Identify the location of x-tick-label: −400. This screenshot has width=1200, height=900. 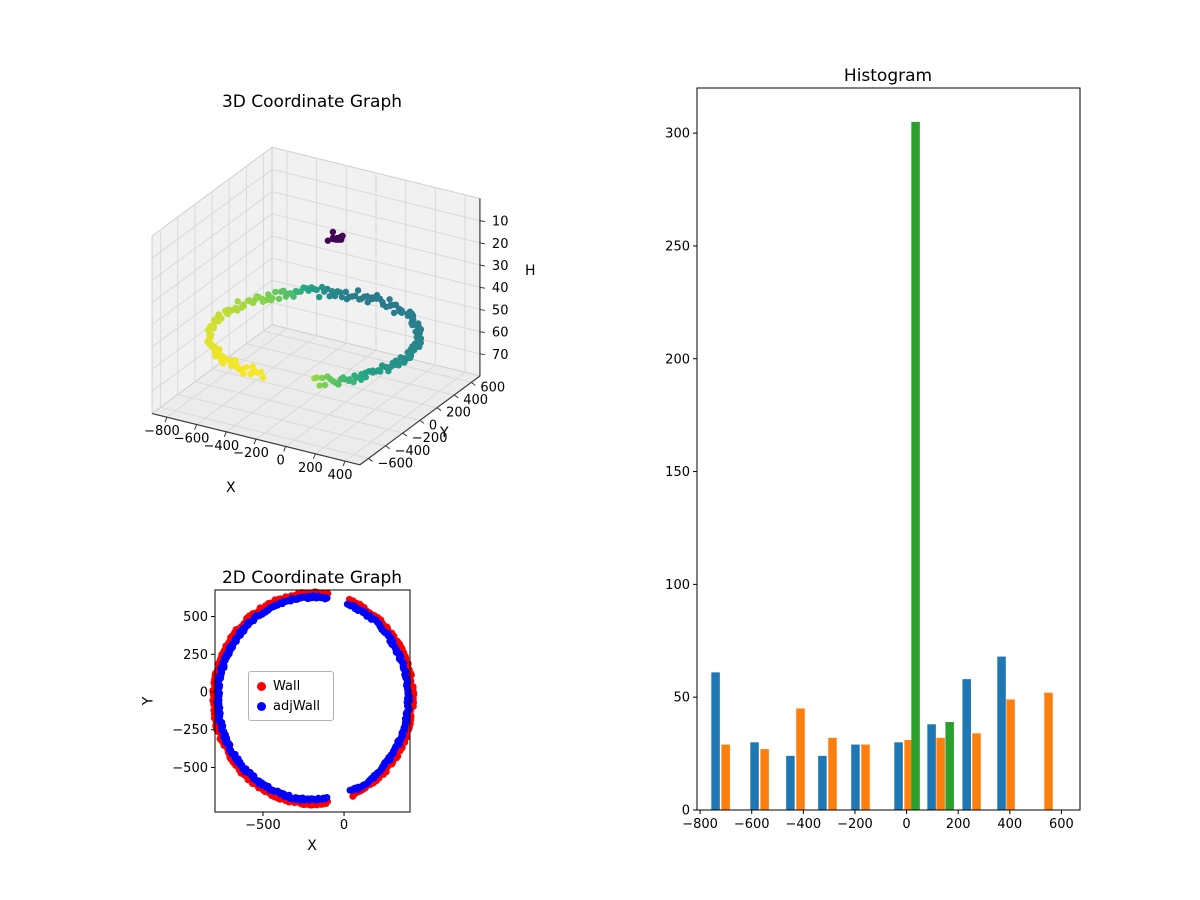
(221, 446).